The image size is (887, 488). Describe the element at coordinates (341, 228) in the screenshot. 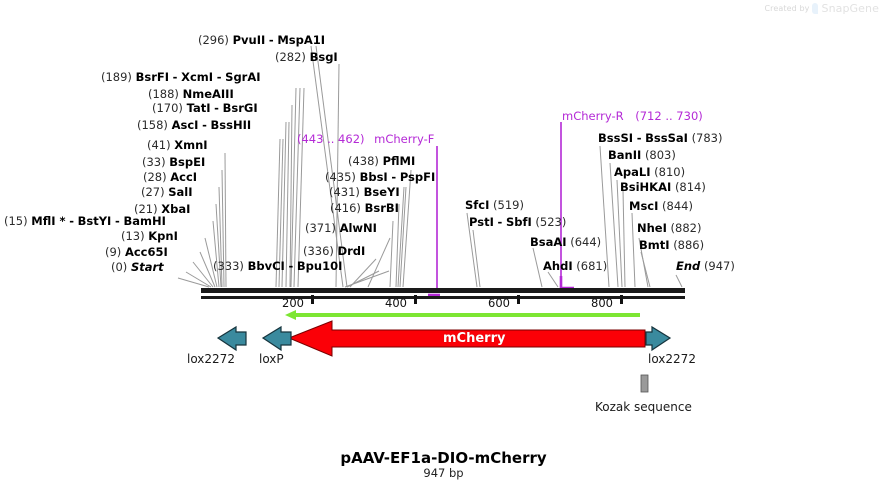

I see `site-label-371: (371) AlwNI` at that location.